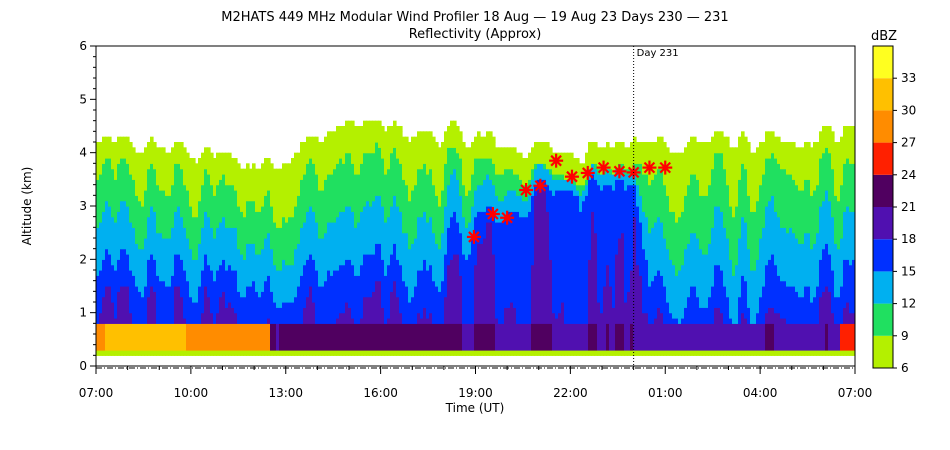 This screenshot has width=950, height=450. I want to click on colorbar-tick-label: 33, so click(908, 78).